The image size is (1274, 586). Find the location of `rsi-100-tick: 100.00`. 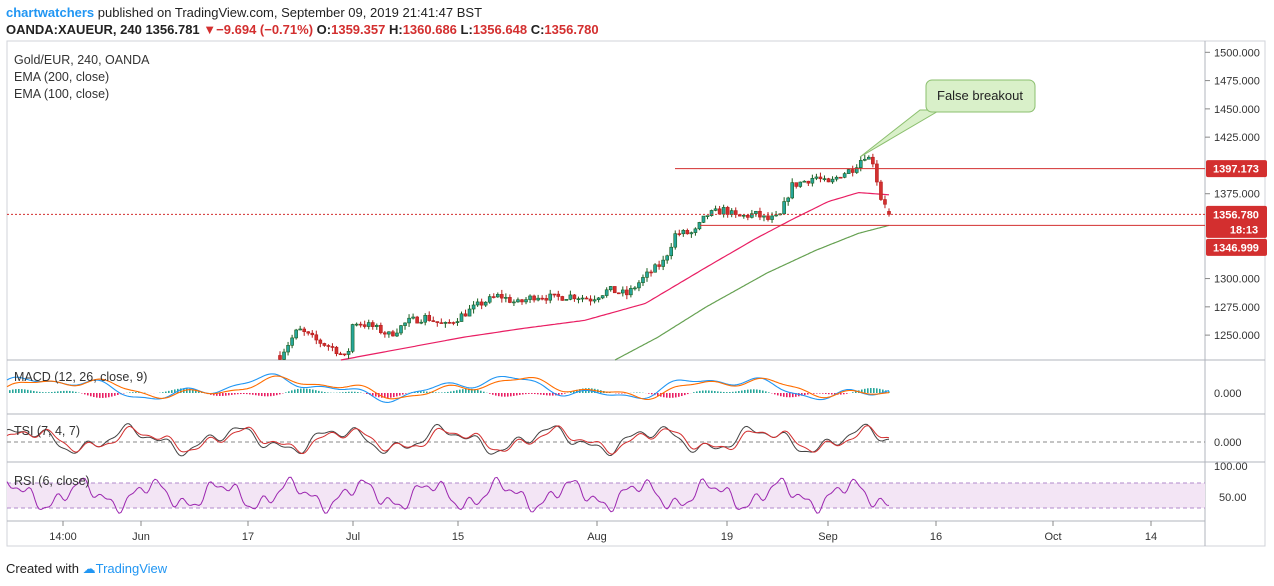

rsi-100-tick: 100.00 is located at coordinates (1231, 467).